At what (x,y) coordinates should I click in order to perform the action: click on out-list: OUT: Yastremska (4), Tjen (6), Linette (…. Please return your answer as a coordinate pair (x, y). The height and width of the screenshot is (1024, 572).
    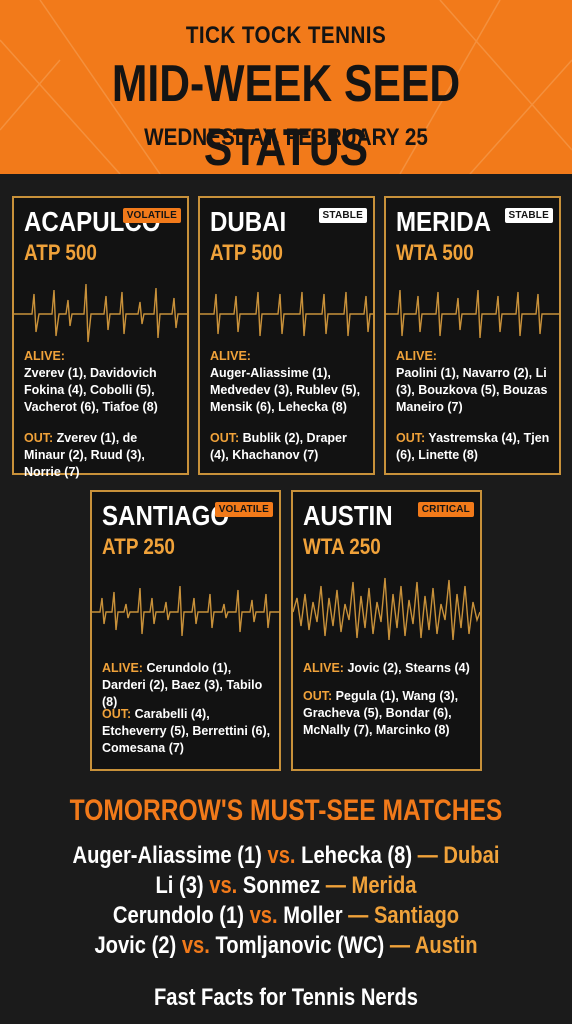
    Looking at the image, I should click on (474, 447).